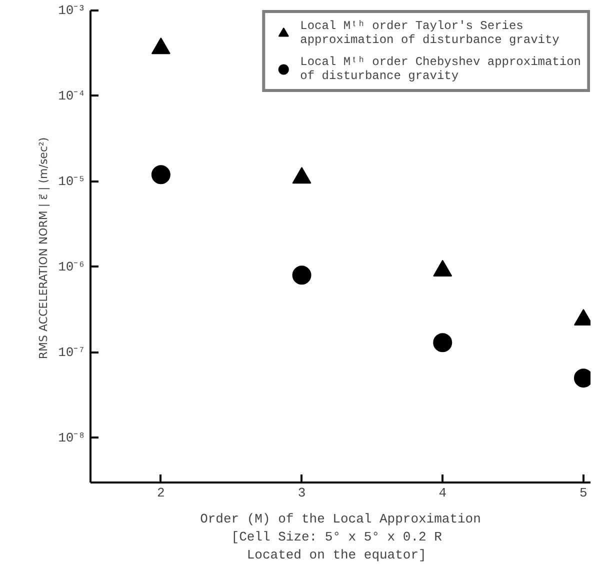 Image resolution: width=605 pixels, height=569 pixels. I want to click on y-tick-label: 10⁻³, so click(72, 10).